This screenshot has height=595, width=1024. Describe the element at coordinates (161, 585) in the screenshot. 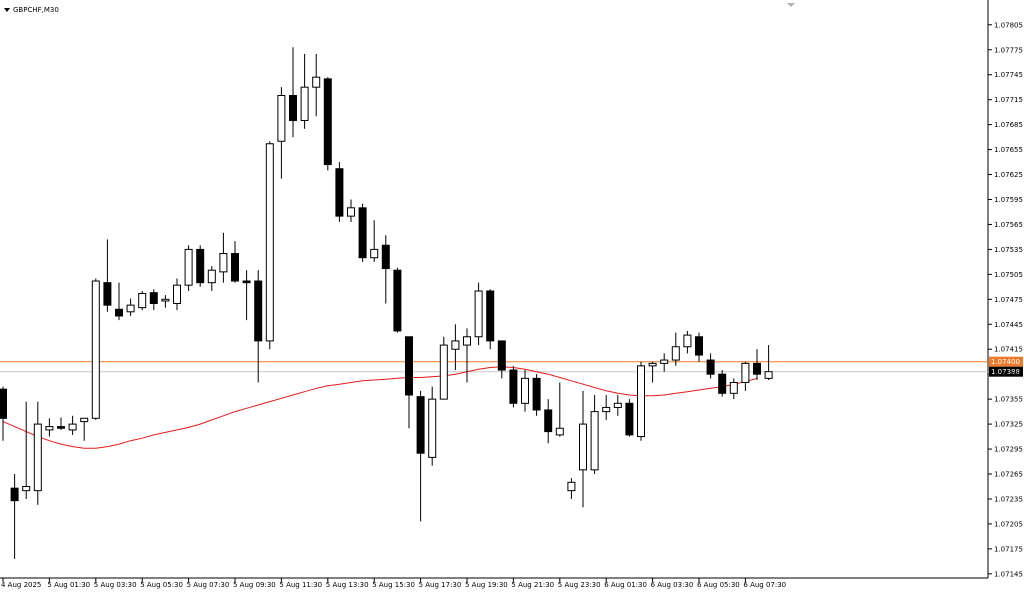

I see `x-tick-label: 5 Aug 05:30` at that location.